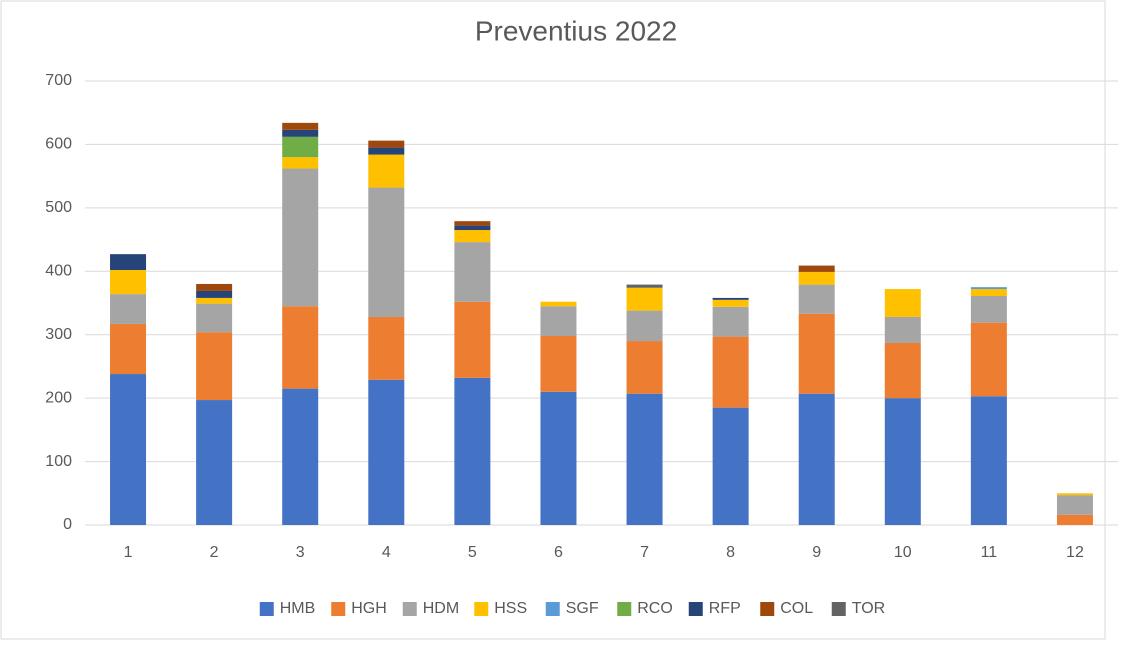  I want to click on x-tick-label: 9, so click(816, 552).